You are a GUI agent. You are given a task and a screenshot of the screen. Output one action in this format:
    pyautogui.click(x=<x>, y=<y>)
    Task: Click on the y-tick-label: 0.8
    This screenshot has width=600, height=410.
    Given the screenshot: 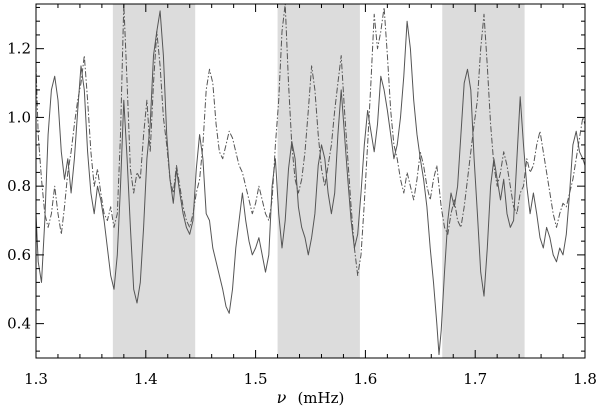 What is the action you would take?
    pyautogui.click(x=19, y=186)
    